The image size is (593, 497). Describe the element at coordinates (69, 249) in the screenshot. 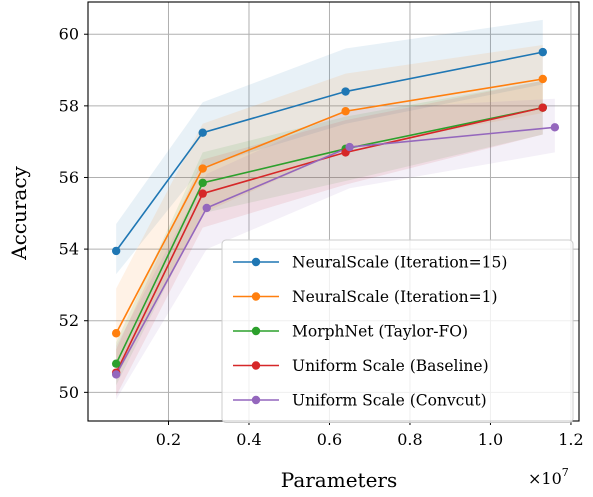

I see `y-tick-label: 54` at that location.